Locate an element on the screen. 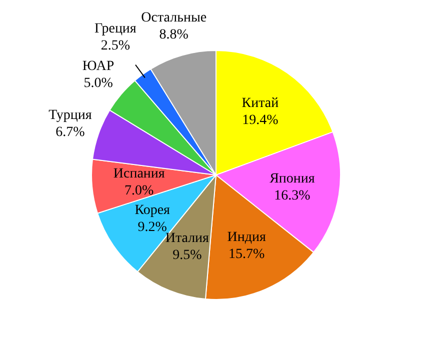 The height and width of the screenshot is (350, 432). slice-label: Китай is located at coordinates (261, 103).